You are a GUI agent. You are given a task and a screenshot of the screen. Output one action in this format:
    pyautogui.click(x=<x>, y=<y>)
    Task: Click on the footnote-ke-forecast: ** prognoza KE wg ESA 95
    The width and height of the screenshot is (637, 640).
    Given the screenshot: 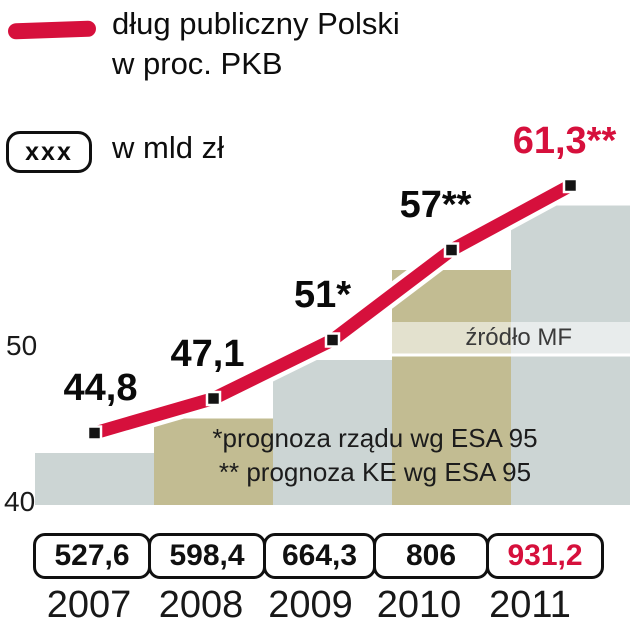 What is the action you would take?
    pyautogui.click(x=375, y=472)
    